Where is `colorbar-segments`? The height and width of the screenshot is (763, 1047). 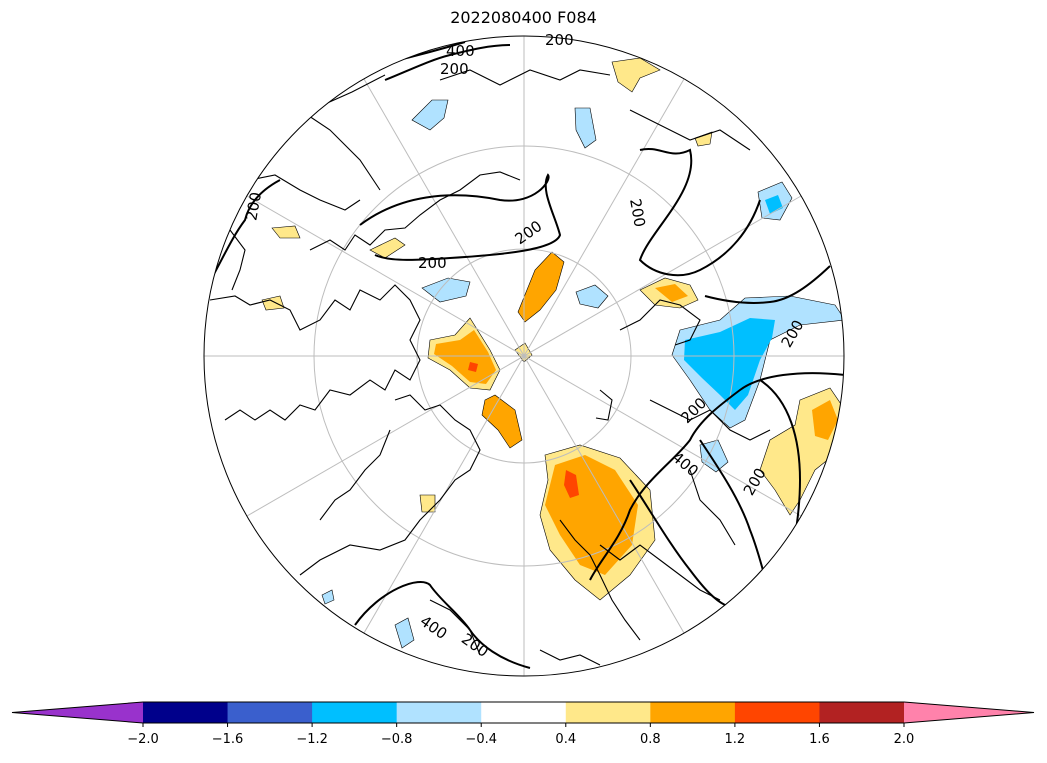 colorbar-segments is located at coordinates (523, 712).